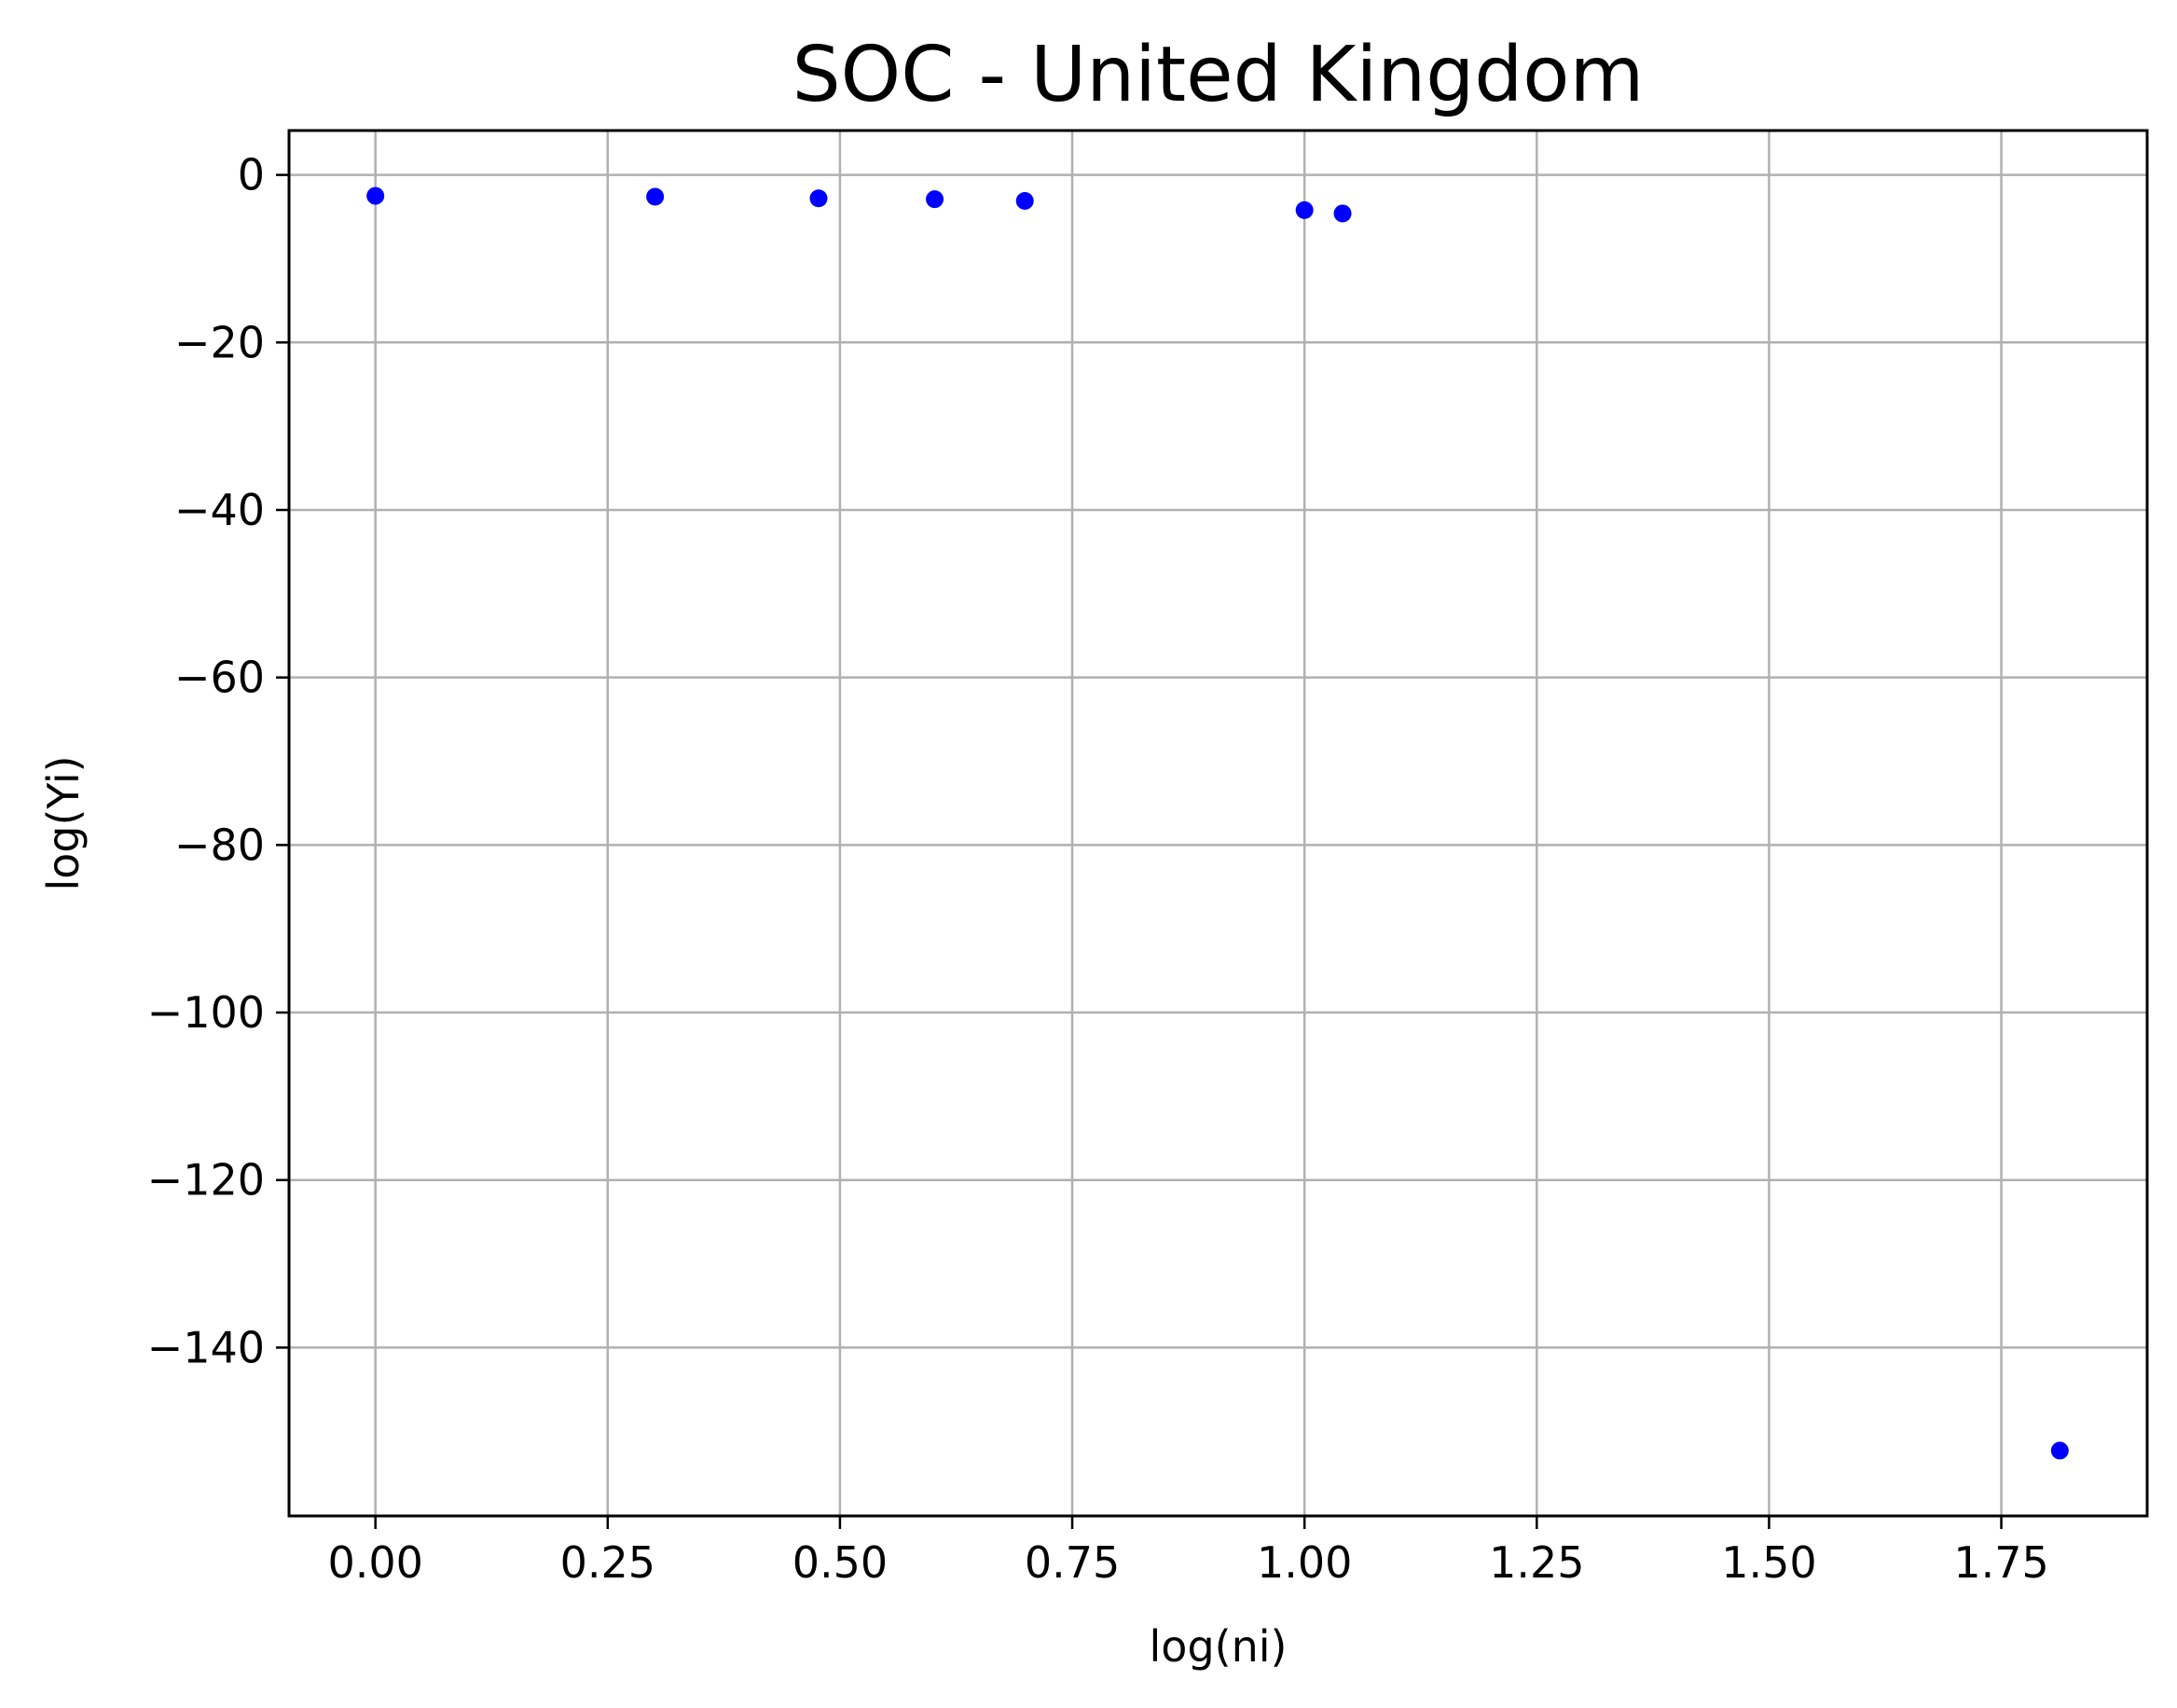 This screenshot has width=2177, height=1708. What do you see at coordinates (206, 1180) in the screenshot?
I see `y-tick-label: −120` at bounding box center [206, 1180].